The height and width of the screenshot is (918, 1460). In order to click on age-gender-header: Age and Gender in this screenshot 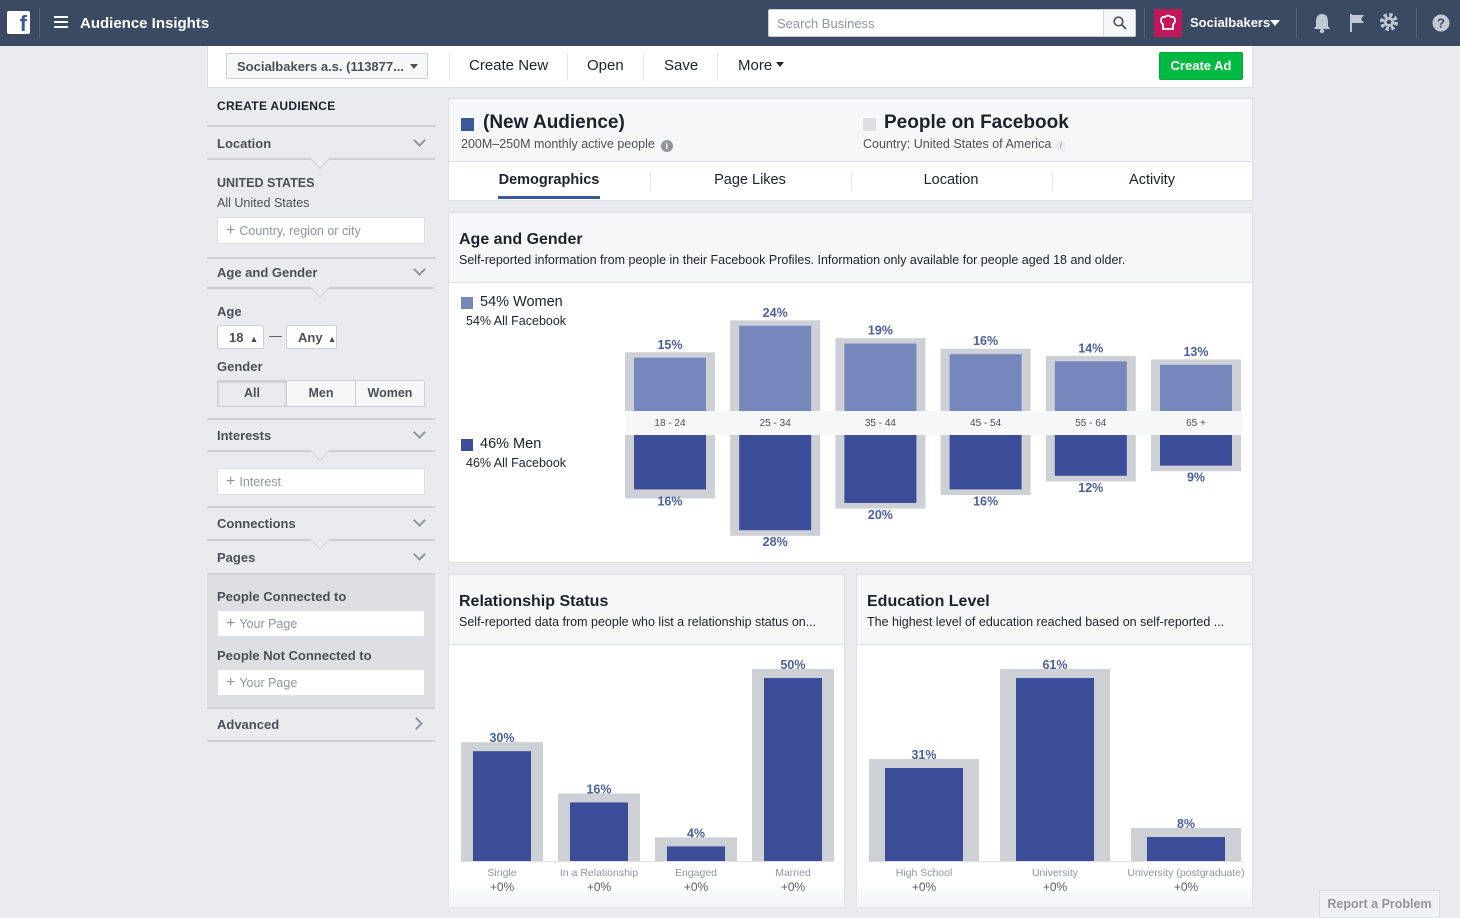, I will do `click(267, 272)`.